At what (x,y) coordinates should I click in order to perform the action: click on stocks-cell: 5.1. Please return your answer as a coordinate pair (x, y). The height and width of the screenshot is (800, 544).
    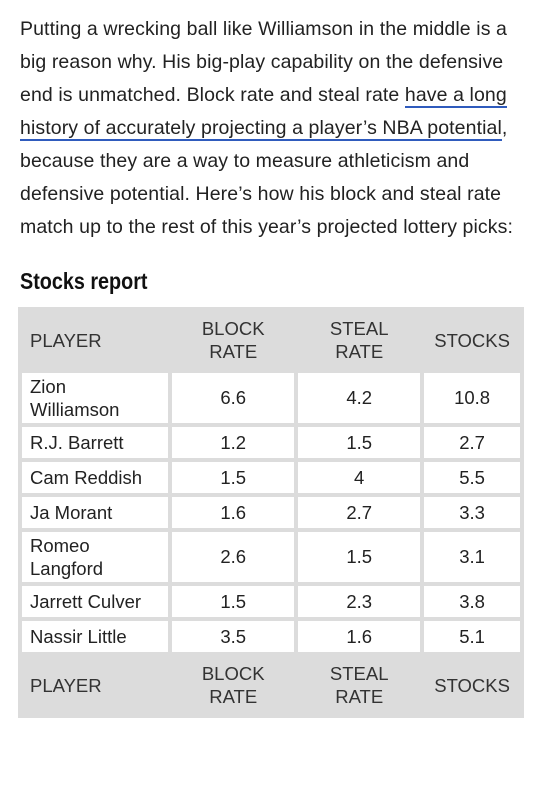
    Looking at the image, I should click on (472, 636).